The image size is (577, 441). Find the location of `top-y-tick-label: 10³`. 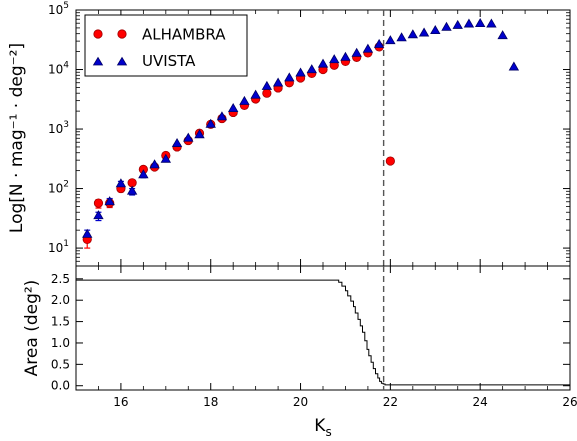

top-y-tick-label: 10³ is located at coordinates (58, 128).